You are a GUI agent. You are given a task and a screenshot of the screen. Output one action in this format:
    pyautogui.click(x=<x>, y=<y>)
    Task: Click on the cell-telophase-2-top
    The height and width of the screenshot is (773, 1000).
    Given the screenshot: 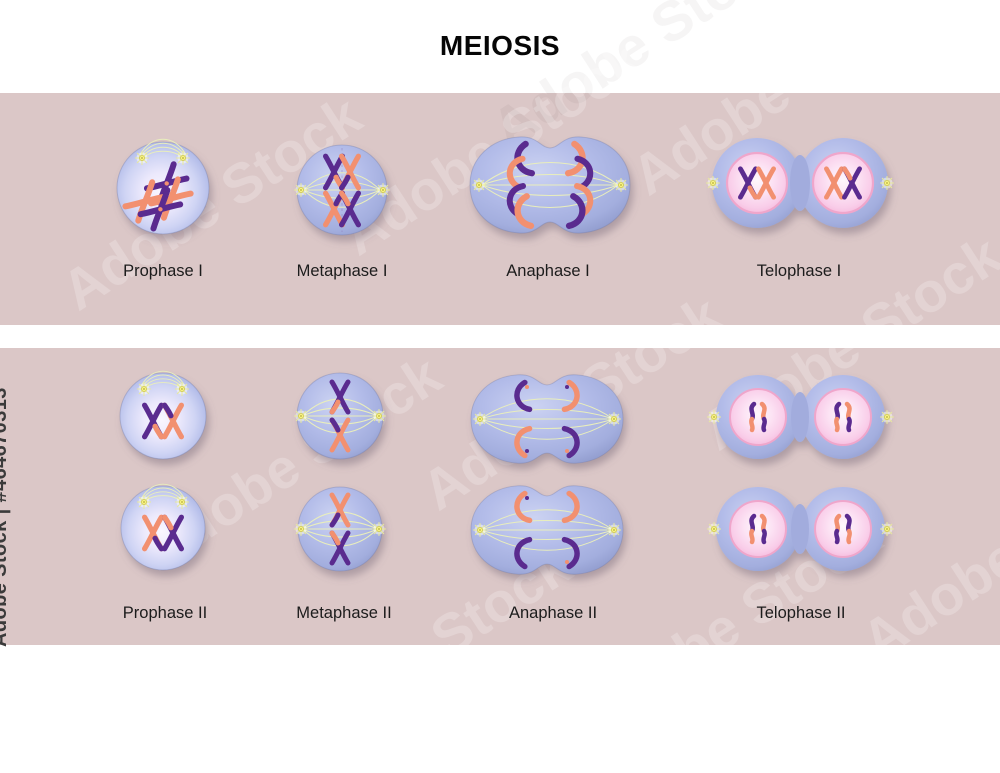 What is the action you would take?
    pyautogui.click(x=800, y=417)
    